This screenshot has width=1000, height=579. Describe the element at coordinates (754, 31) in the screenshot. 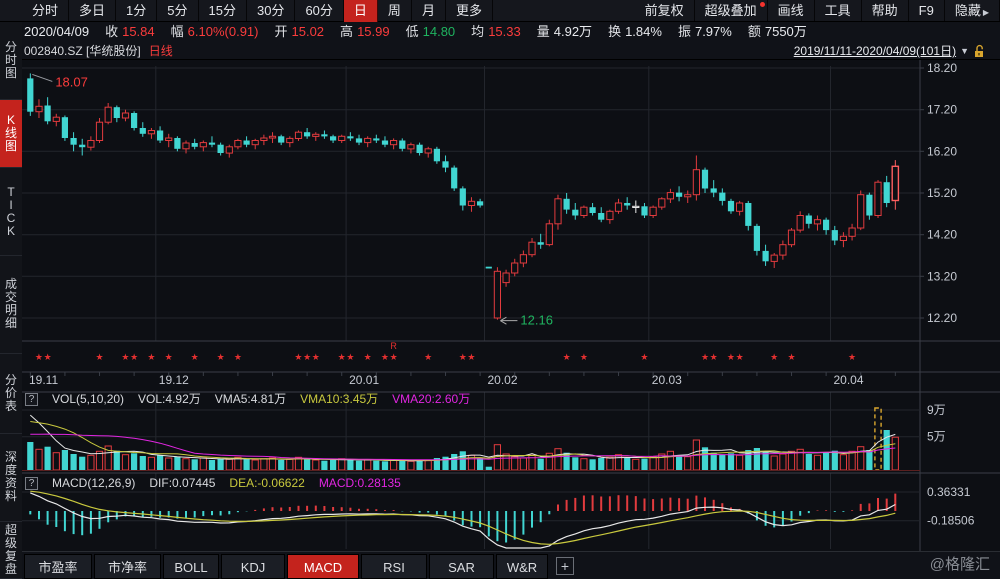

I see `quote-field-label: 额` at that location.